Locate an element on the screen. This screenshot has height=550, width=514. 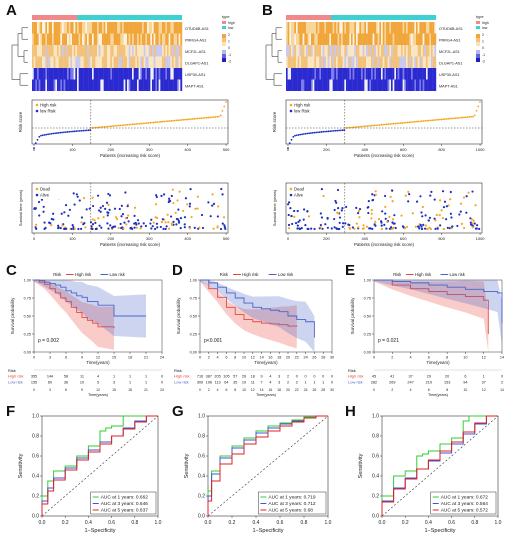
legend-dot-alive is located at coordinates (37, 195).